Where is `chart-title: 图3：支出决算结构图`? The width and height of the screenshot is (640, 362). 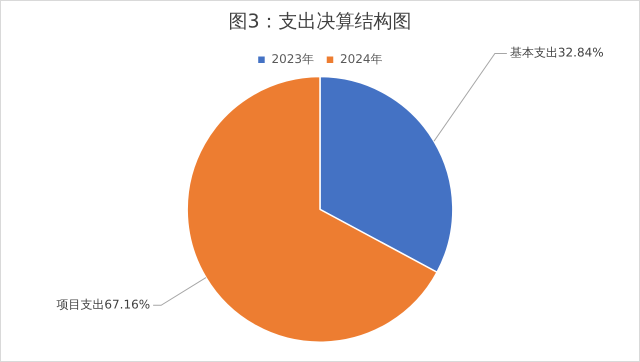
chart-title: 图3：支出决算结构图 is located at coordinates (320, 21).